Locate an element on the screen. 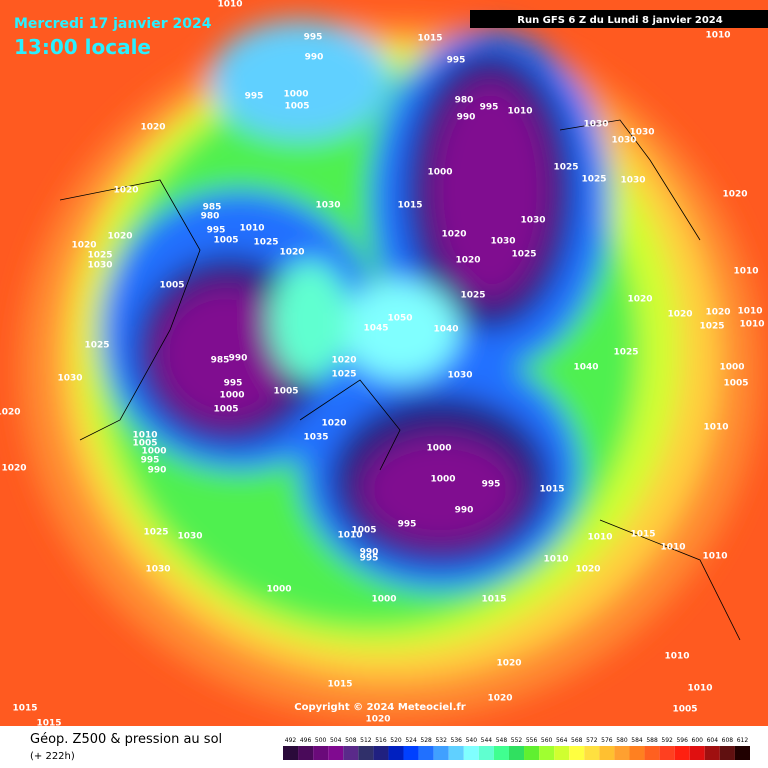  isobar-label: 1045 is located at coordinates (375, 329).